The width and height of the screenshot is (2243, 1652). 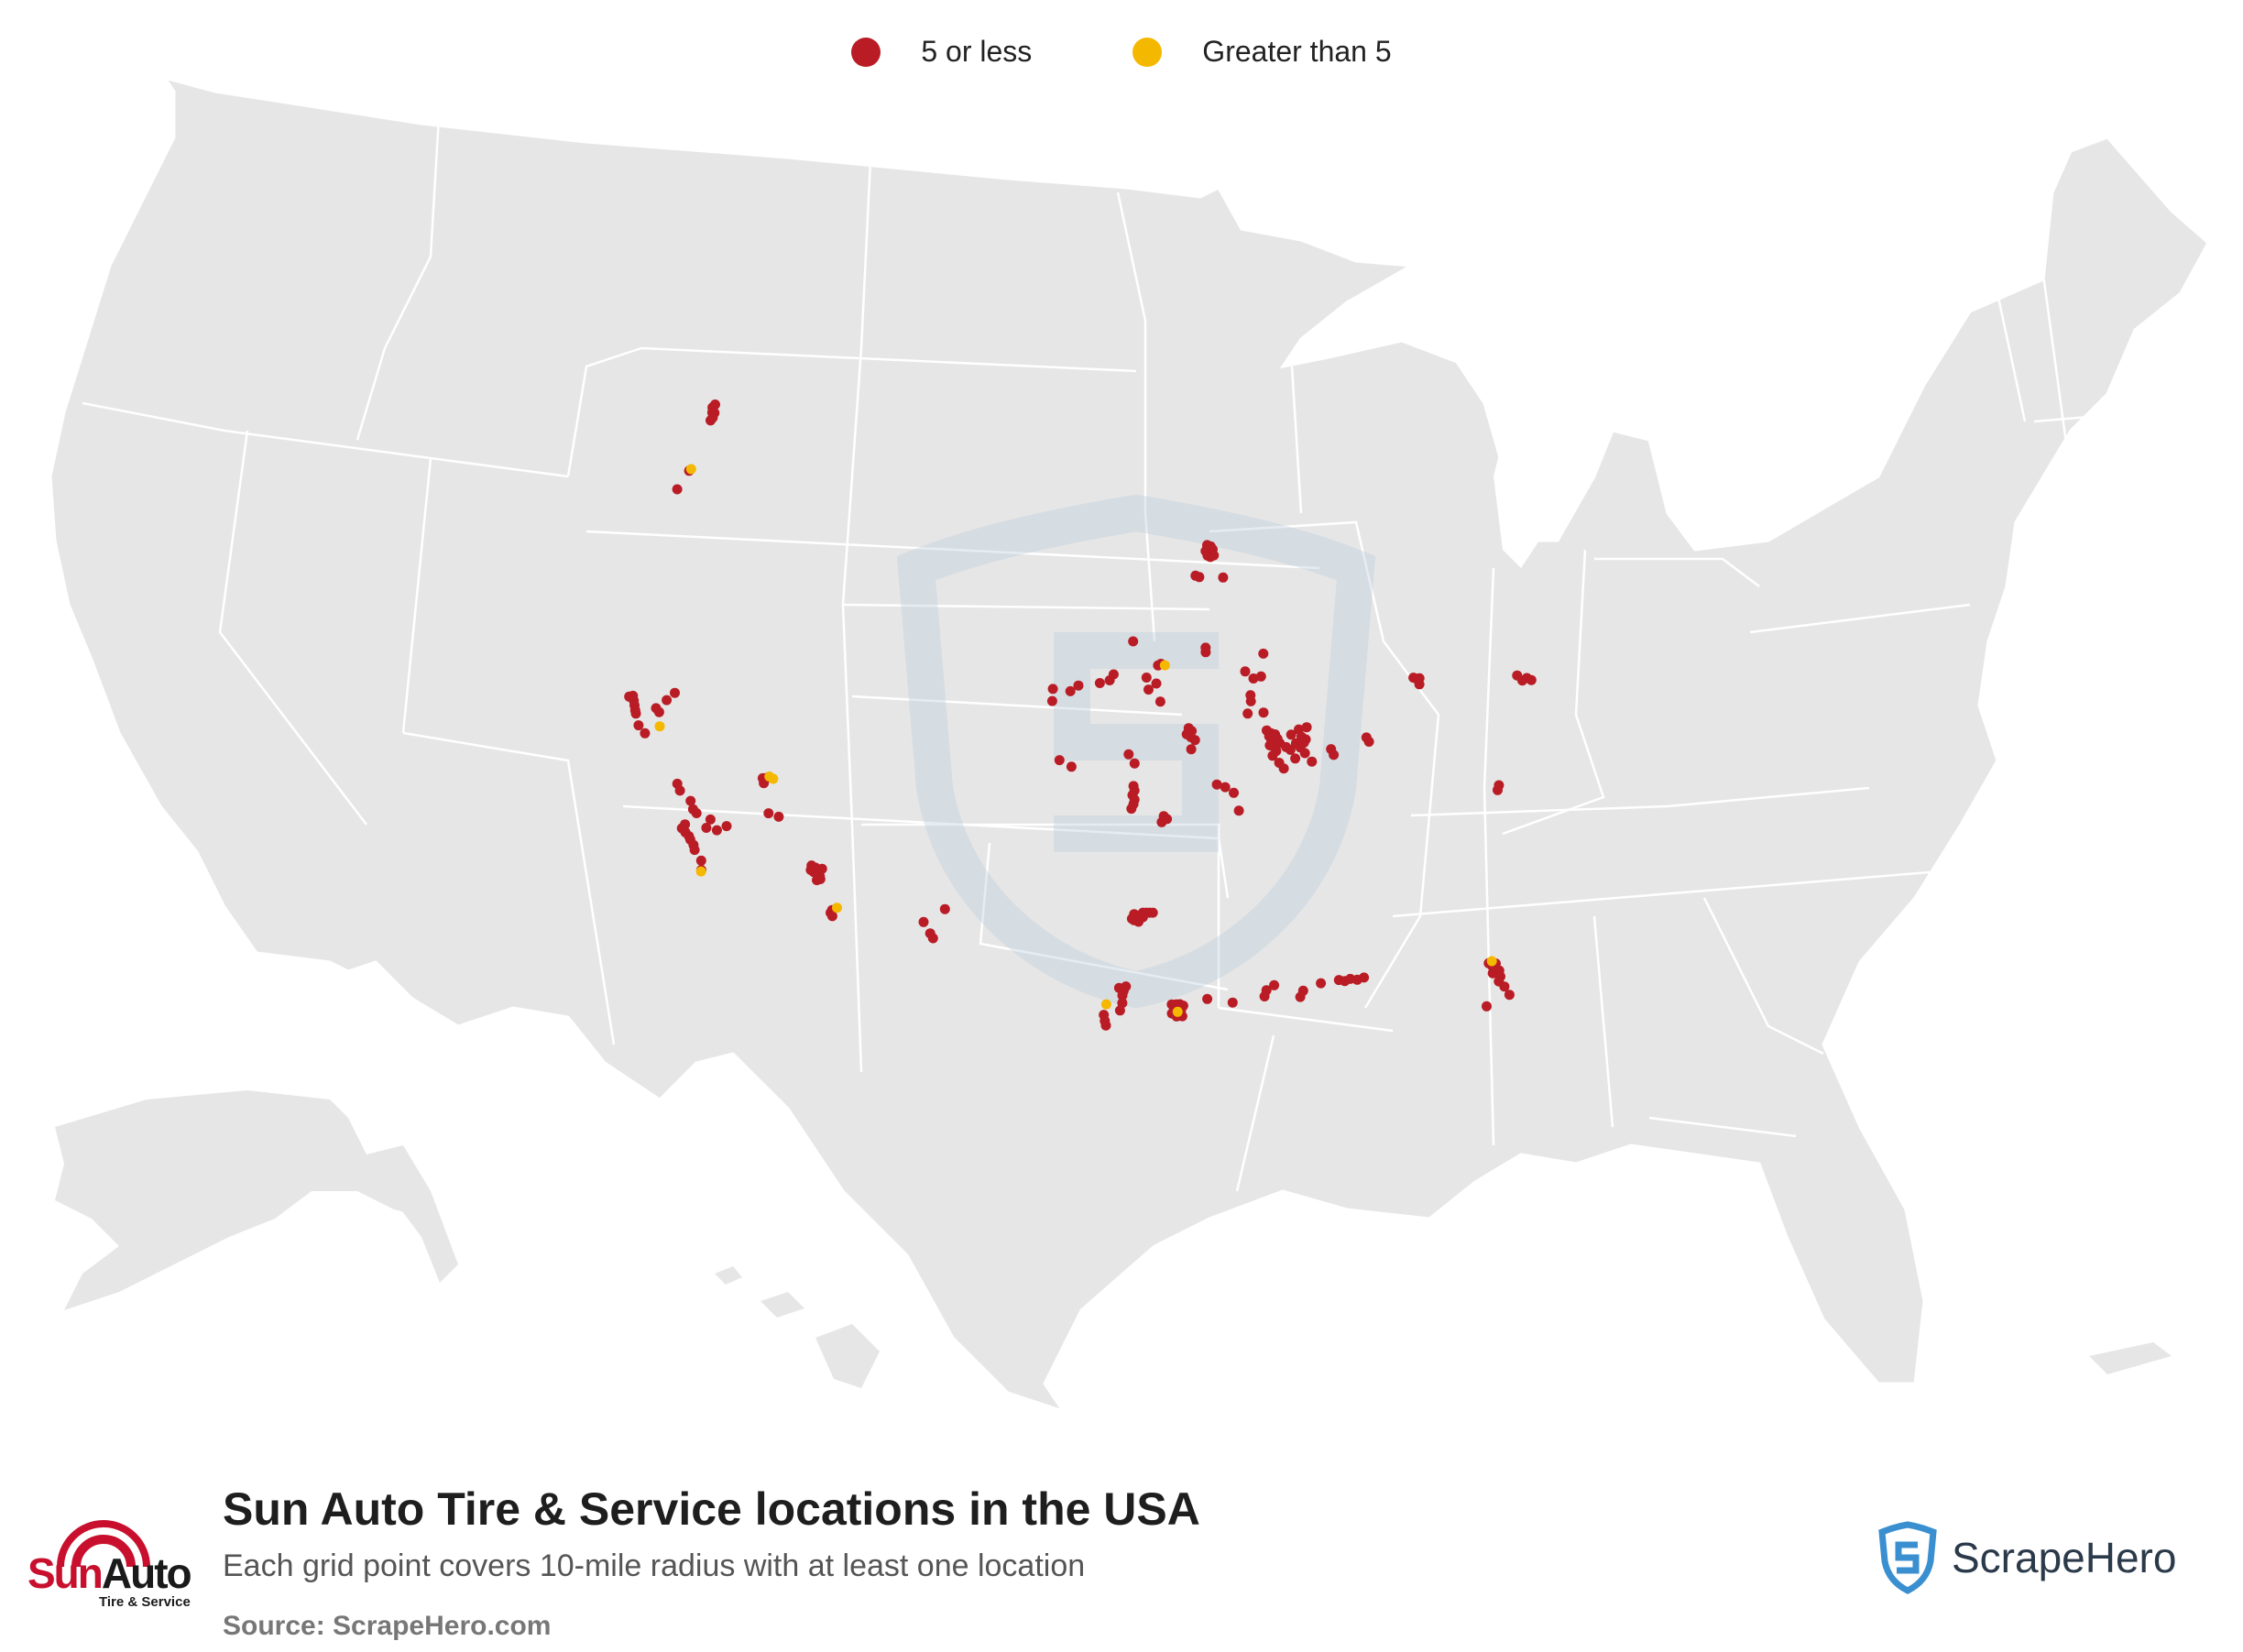 What do you see at coordinates (977, 51) in the screenshot?
I see `legend-label-low: 5 or less` at bounding box center [977, 51].